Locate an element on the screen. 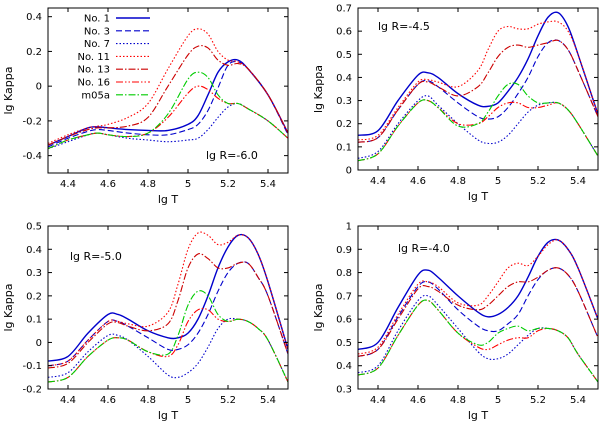 Image resolution: width=600 pixels, height=427 pixels. legend-label: No. 7 is located at coordinates (97, 44).